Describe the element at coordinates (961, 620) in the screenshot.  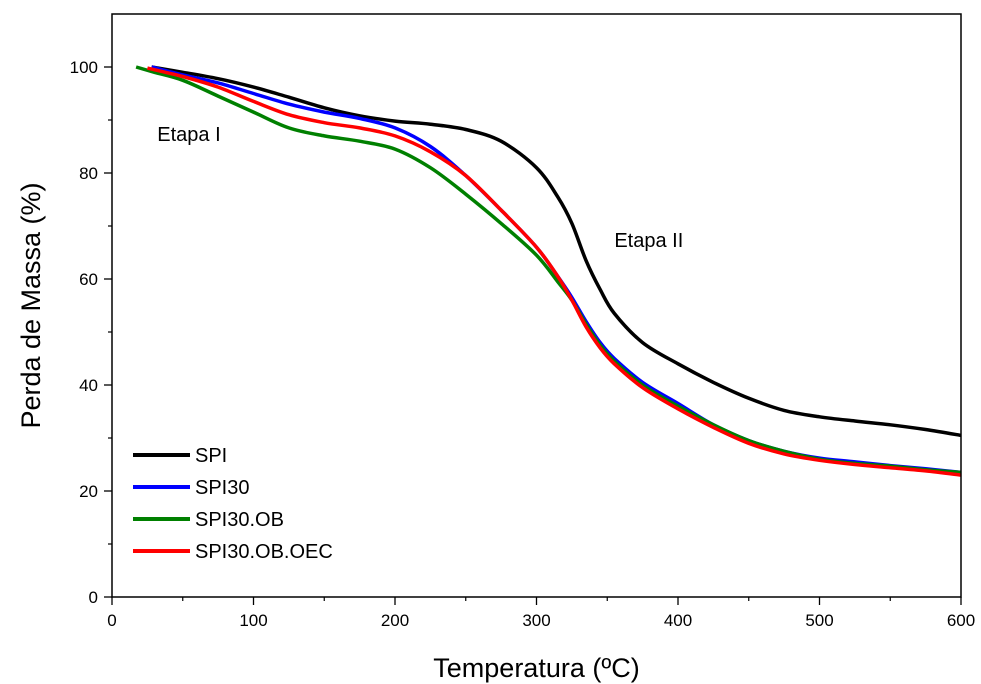
I see `x-tick-label-600: 600` at that location.